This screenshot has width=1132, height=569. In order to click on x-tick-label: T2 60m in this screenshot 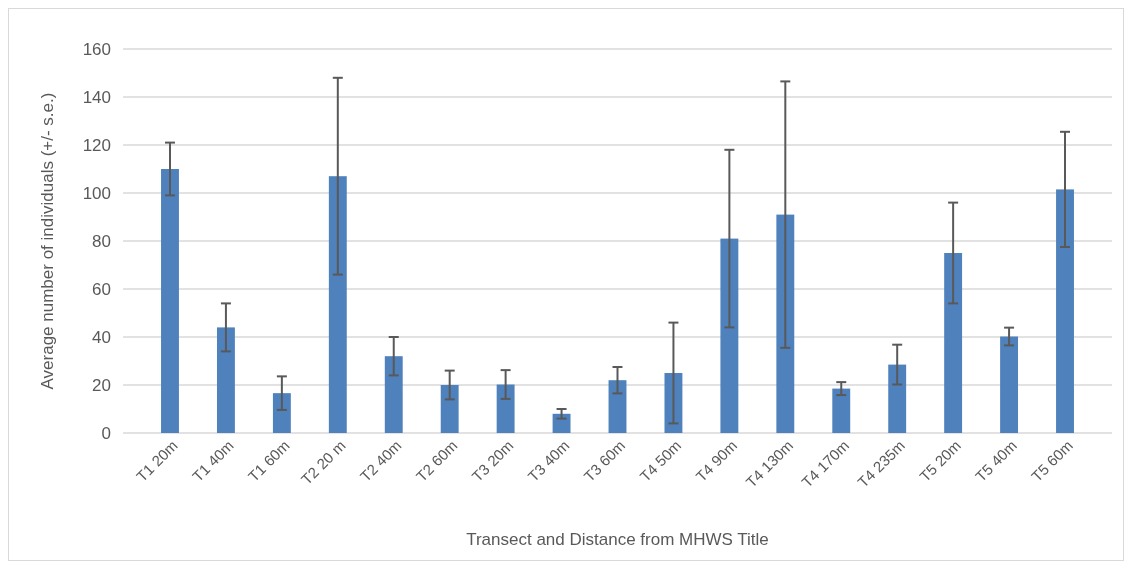, I will do `click(436, 460)`.